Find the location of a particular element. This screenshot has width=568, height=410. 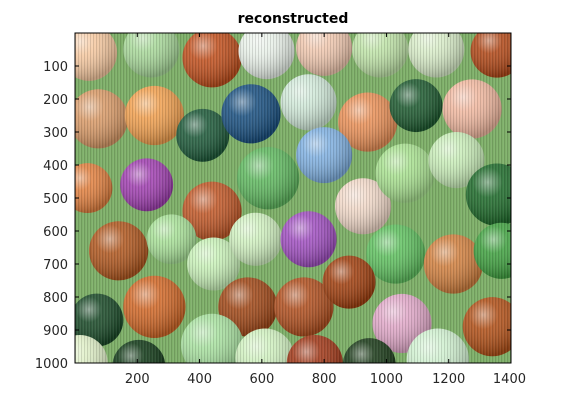

y-tick-label: 800 is located at coordinates (55, 298).